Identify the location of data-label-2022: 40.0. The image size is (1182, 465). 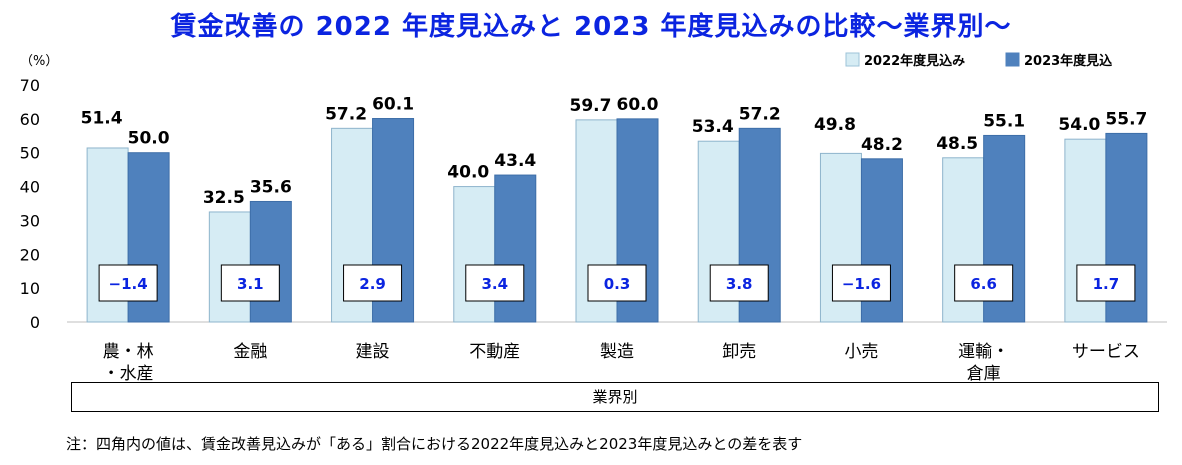
(468, 173).